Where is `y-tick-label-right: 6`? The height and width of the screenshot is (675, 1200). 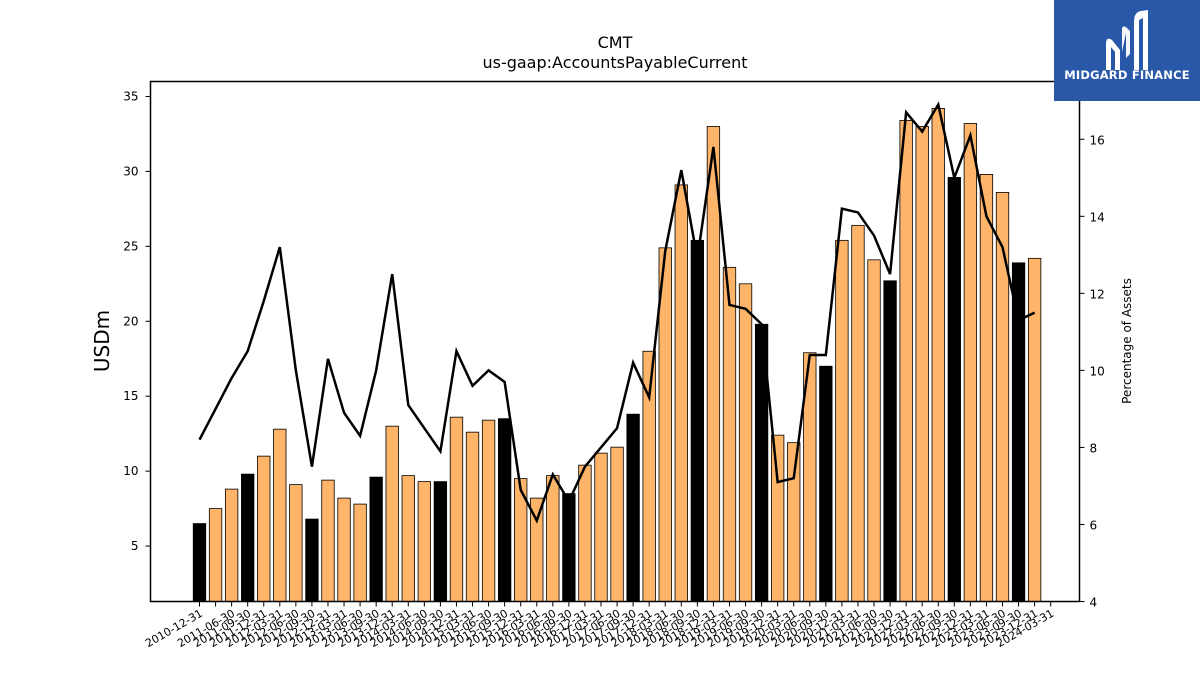 y-tick-label-right: 6 is located at coordinates (1094, 525).